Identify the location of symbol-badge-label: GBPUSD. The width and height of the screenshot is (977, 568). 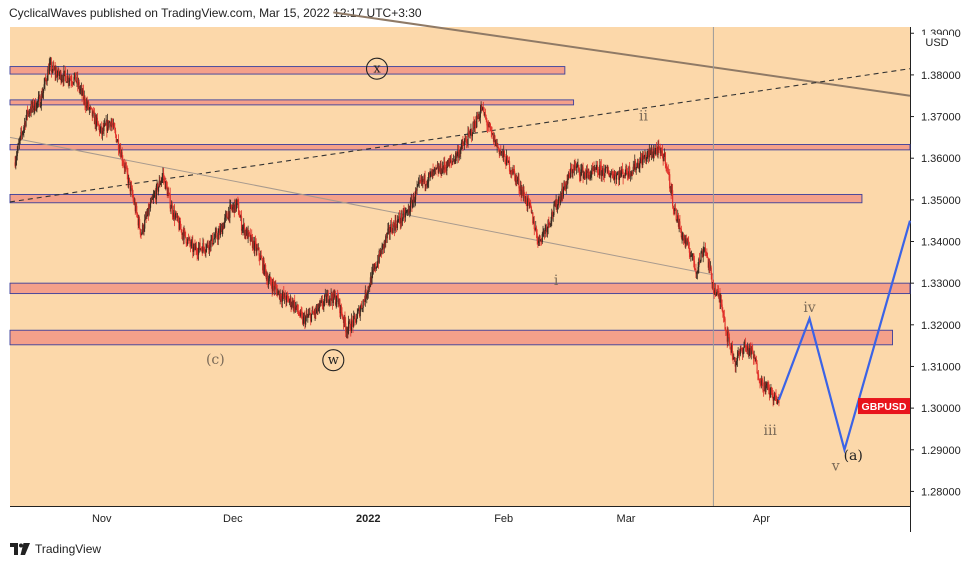
(884, 407).